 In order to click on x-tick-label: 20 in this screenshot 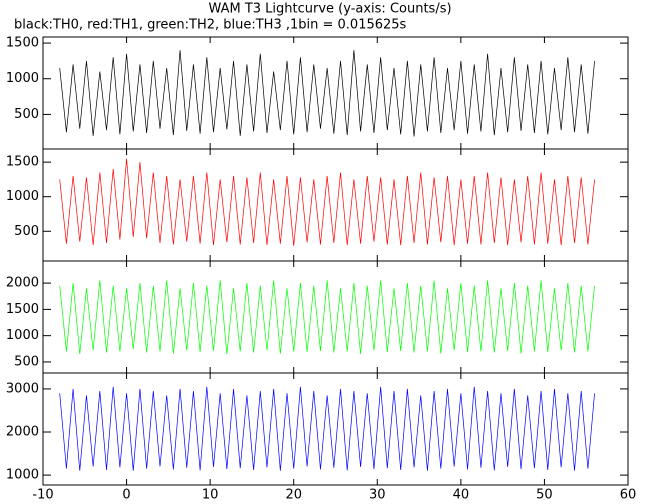, I will do `click(293, 495)`.